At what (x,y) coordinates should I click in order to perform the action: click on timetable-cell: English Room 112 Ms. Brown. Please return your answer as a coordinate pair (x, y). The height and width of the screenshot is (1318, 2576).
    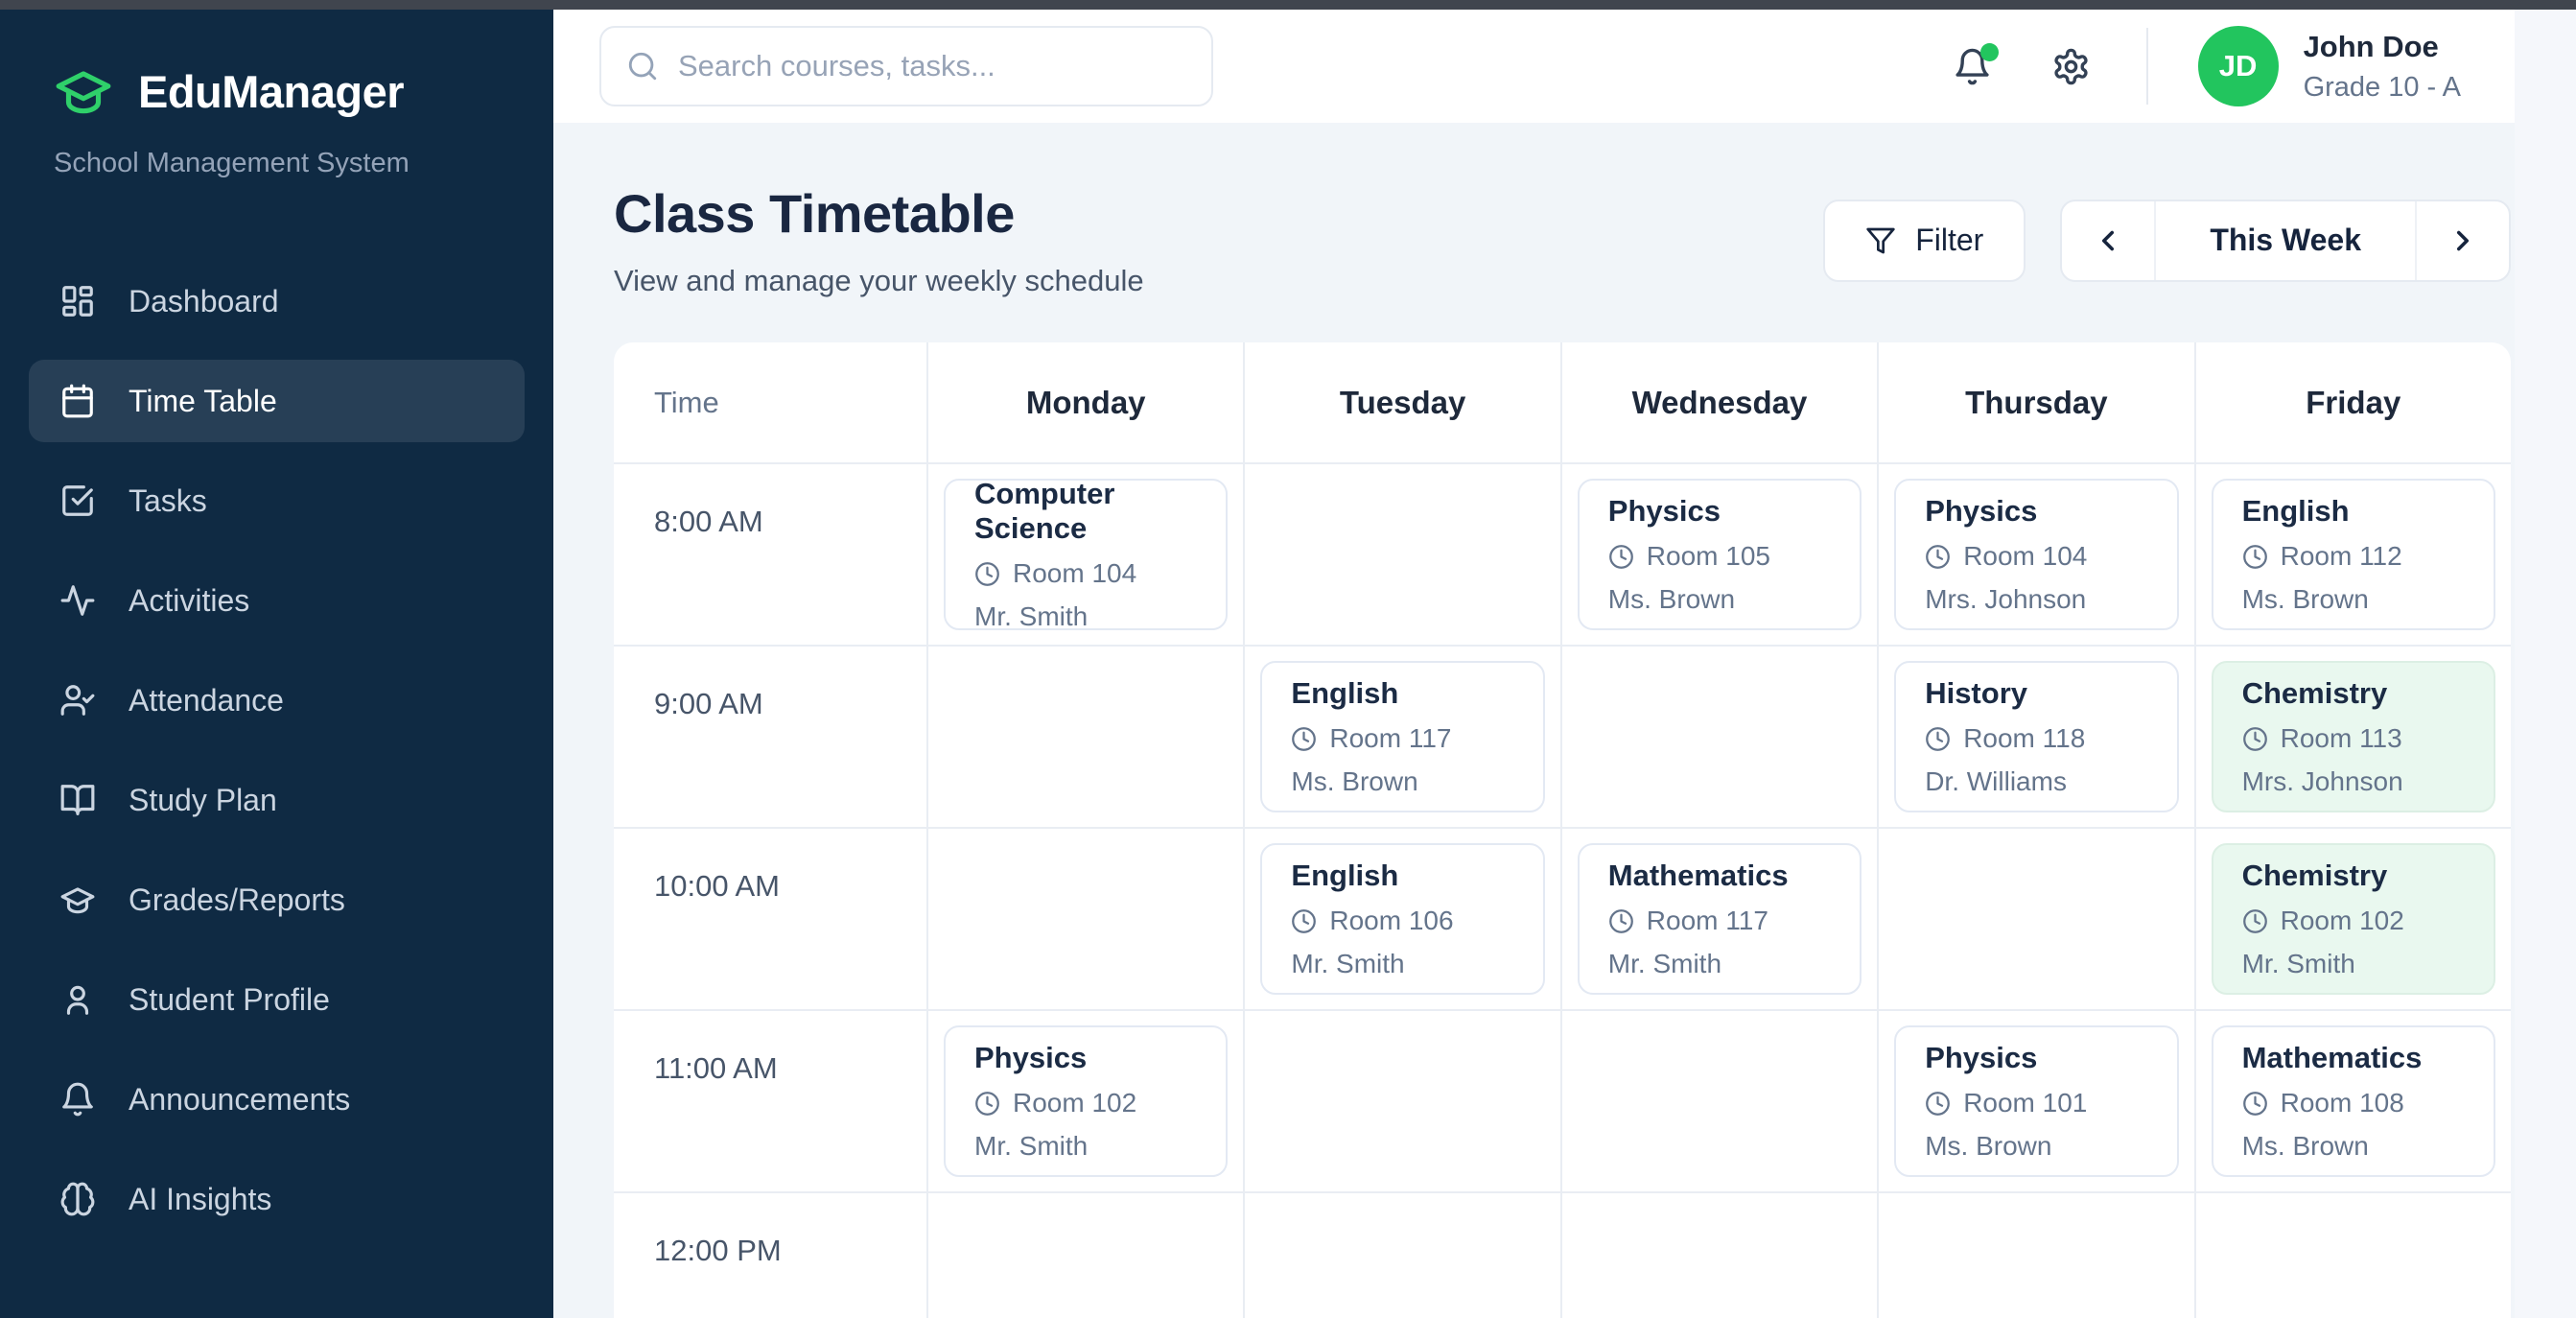
    Looking at the image, I should click on (2352, 553).